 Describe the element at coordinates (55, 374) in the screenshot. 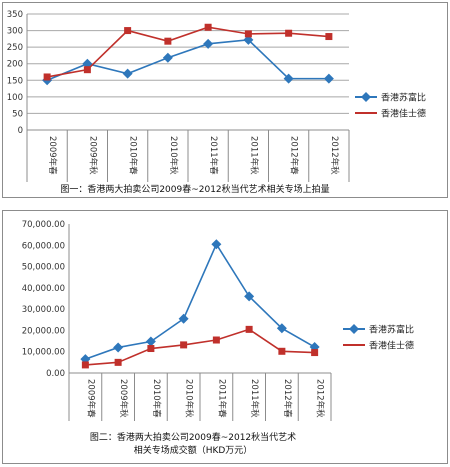

I see `chart2-y-tick-label: 0.00` at that location.